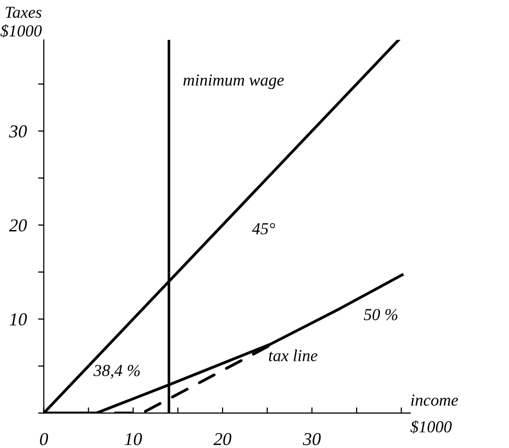 The height and width of the screenshot is (448, 509). I want to click on x-tick-label: 10, so click(133, 439).